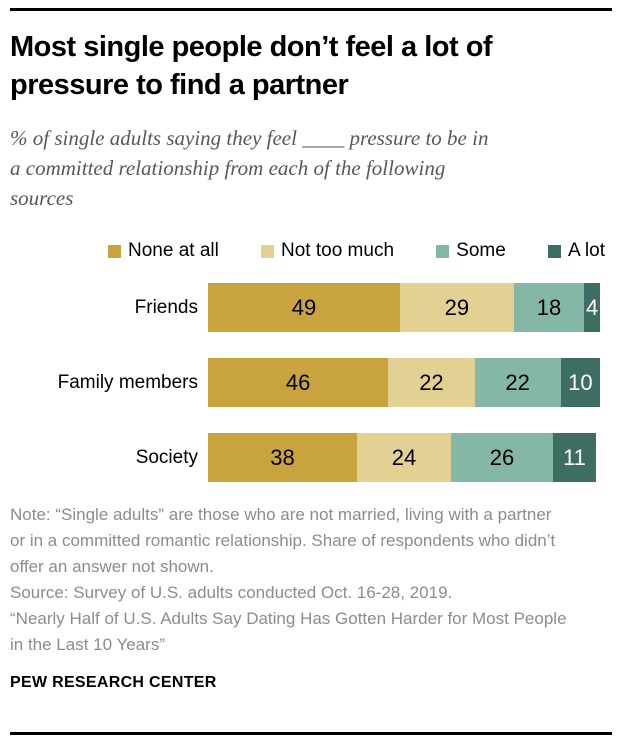 The width and height of the screenshot is (630, 742). What do you see at coordinates (443, 251) in the screenshot?
I see `legend-swatch-some` at bounding box center [443, 251].